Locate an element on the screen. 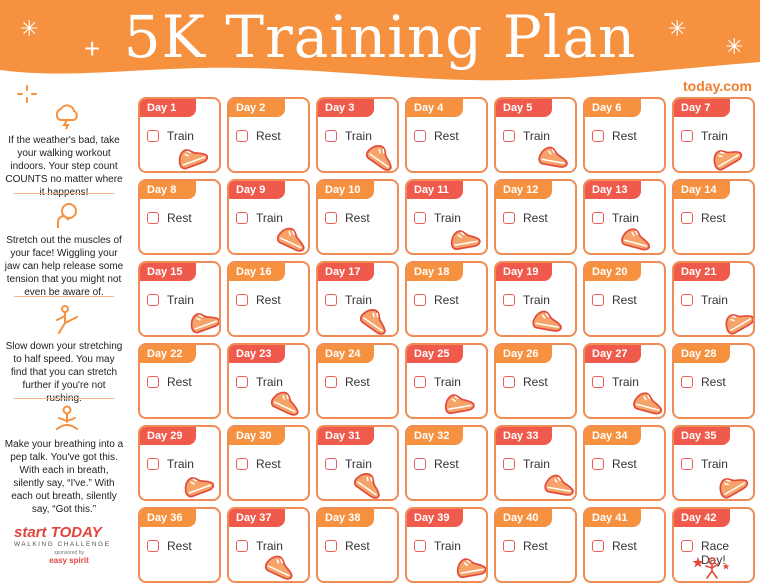 The width and height of the screenshot is (760, 587). day-label: Day 15 is located at coordinates (168, 272).